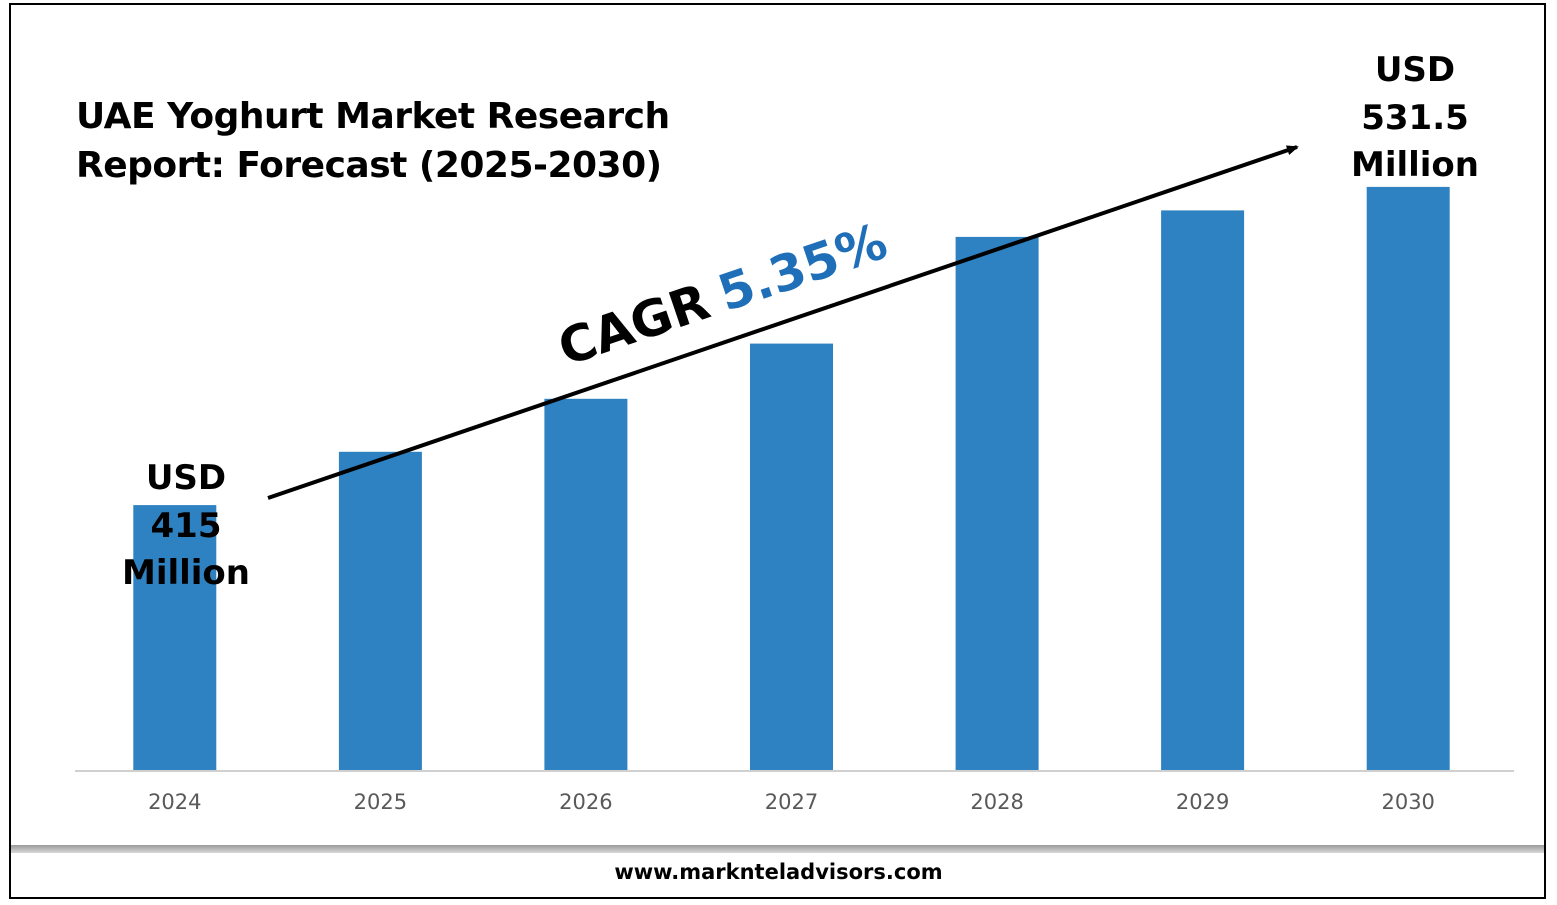 Image resolution: width=1557 pixels, height=905 pixels. What do you see at coordinates (1203, 490) in the screenshot?
I see `bar-2029` at bounding box center [1203, 490].